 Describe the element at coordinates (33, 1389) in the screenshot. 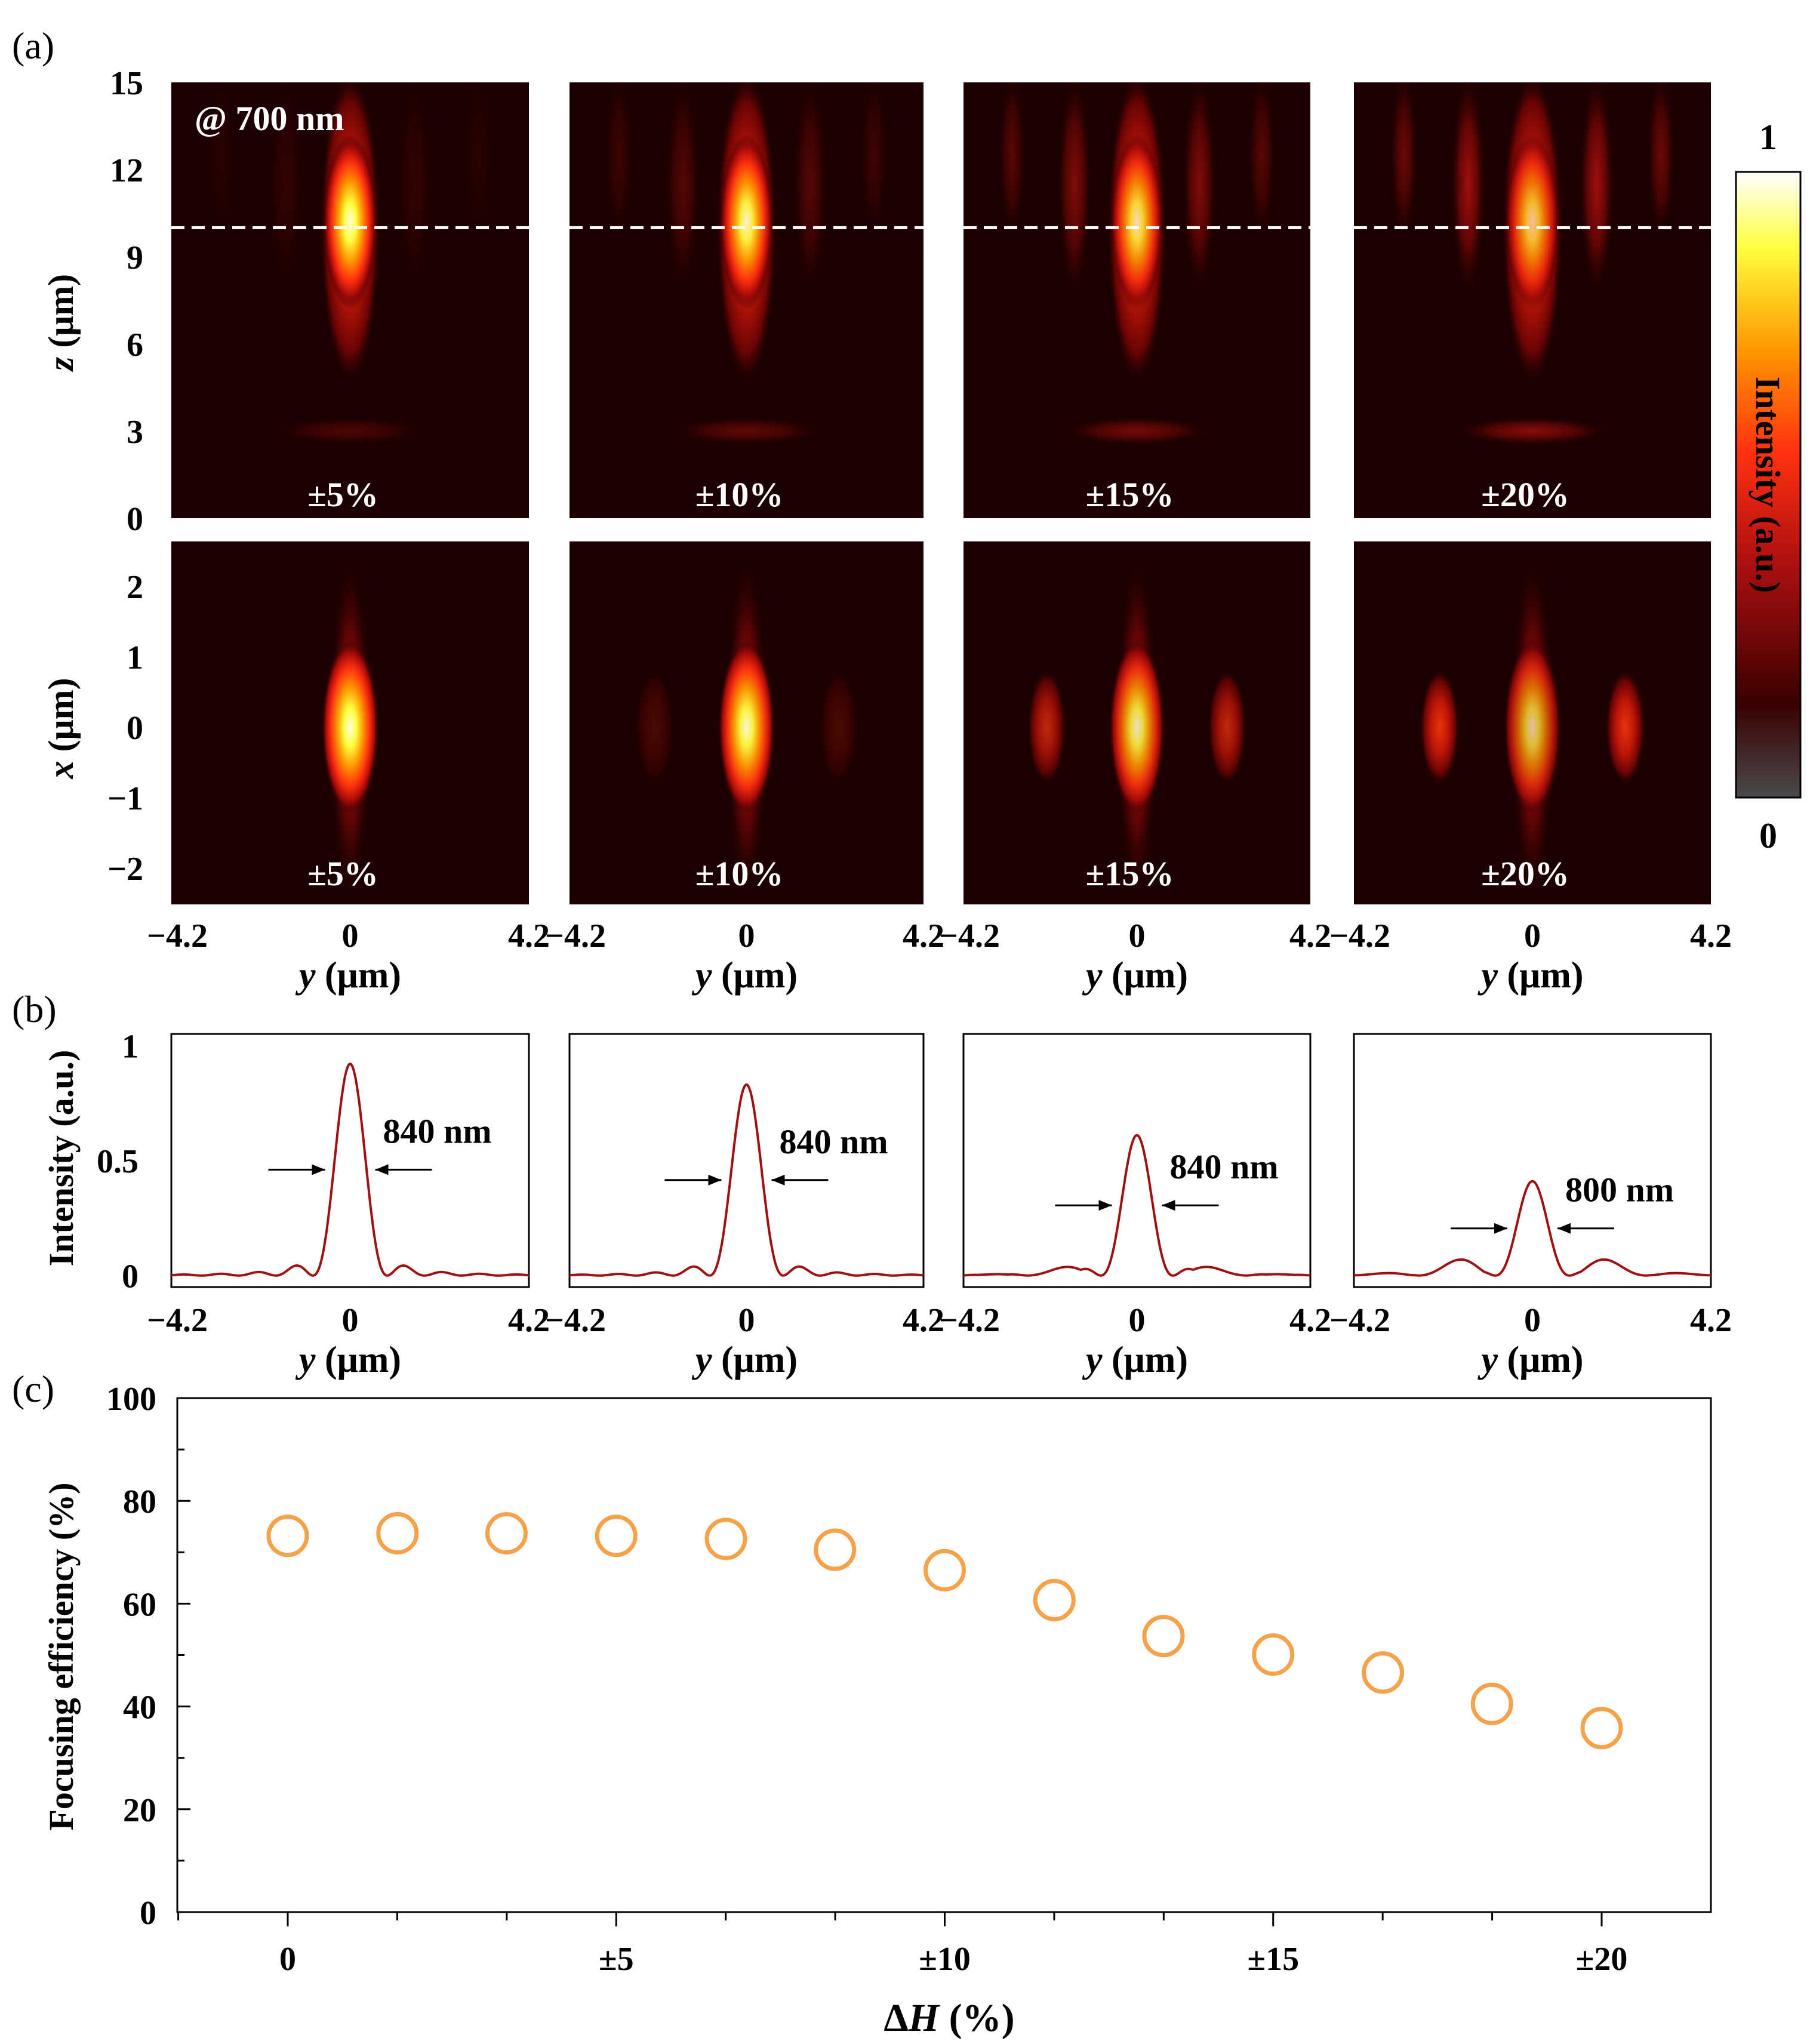

I see `panel-label-c: (c)` at that location.